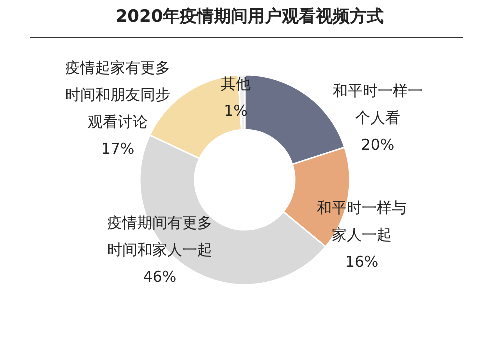 This screenshot has width=500, height=362. What do you see at coordinates (160, 277) in the screenshot?
I see `data-label: 46%` at bounding box center [160, 277].